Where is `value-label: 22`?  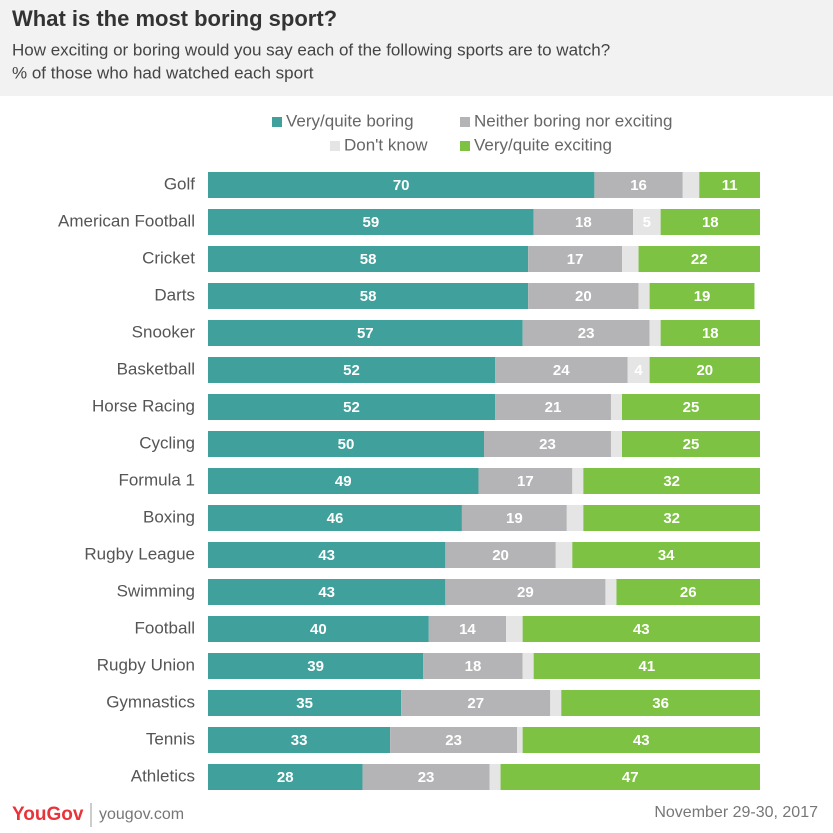 value-label: 22 is located at coordinates (699, 259).